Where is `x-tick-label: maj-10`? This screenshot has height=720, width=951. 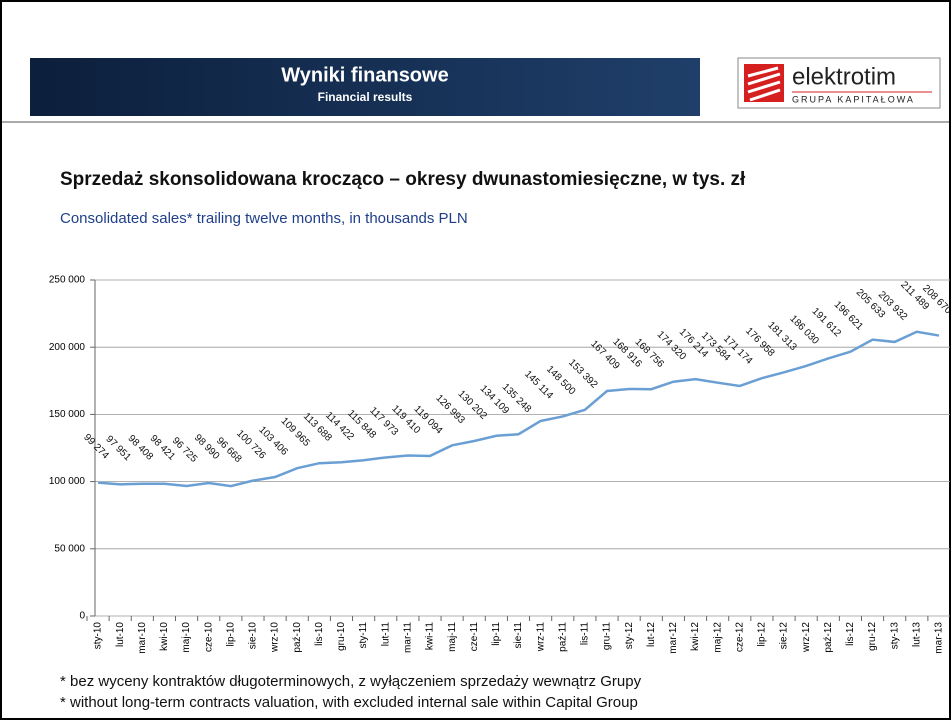 x-tick-label: maj-10 is located at coordinates (186, 637).